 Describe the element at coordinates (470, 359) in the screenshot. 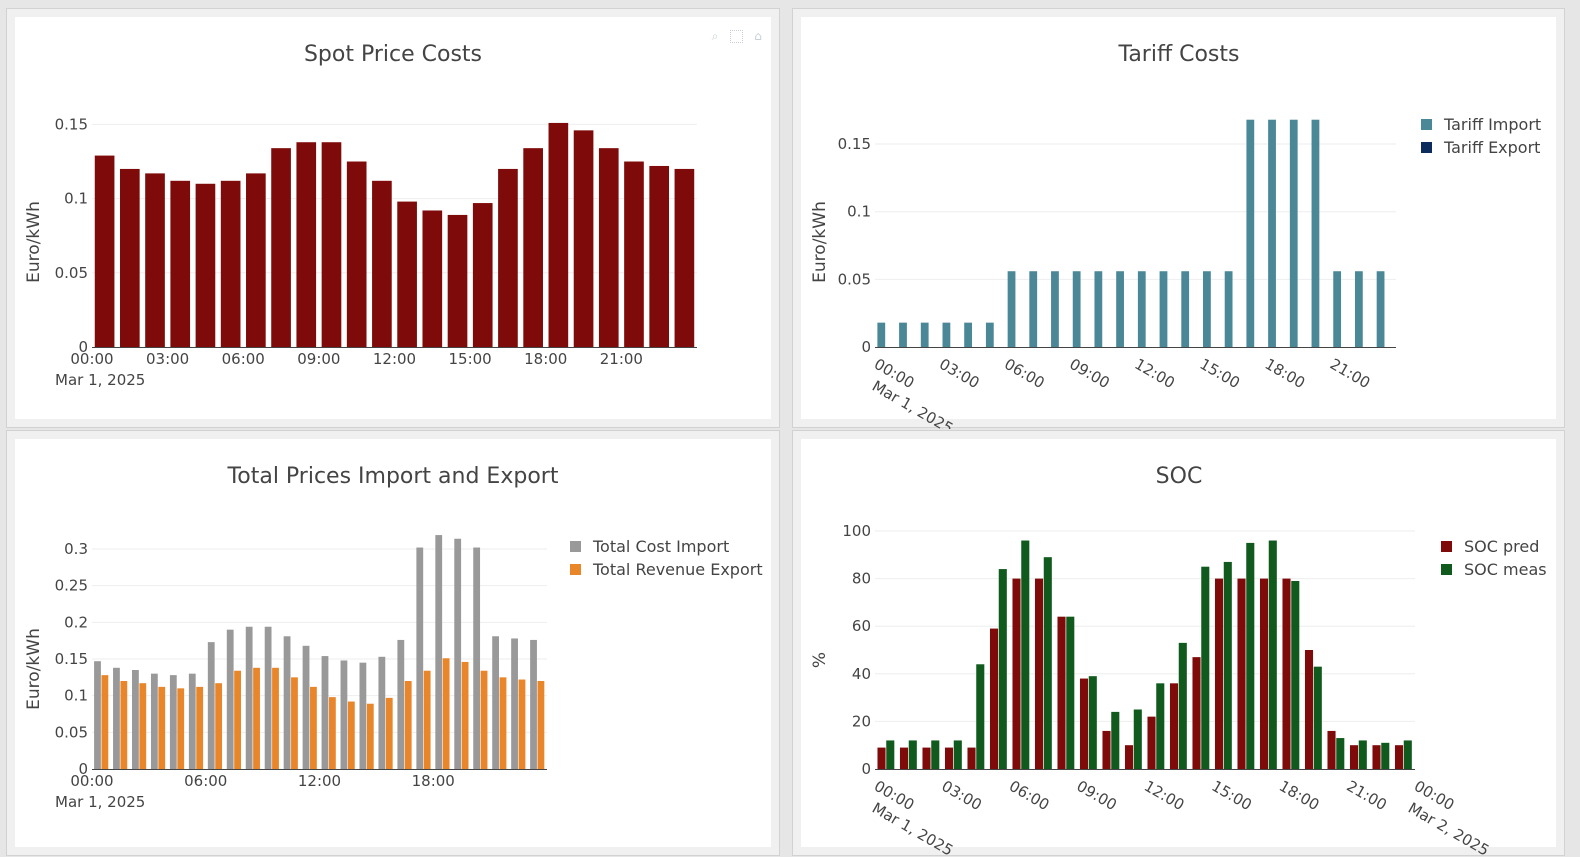

I see `x-tick-label: 15:00` at that location.